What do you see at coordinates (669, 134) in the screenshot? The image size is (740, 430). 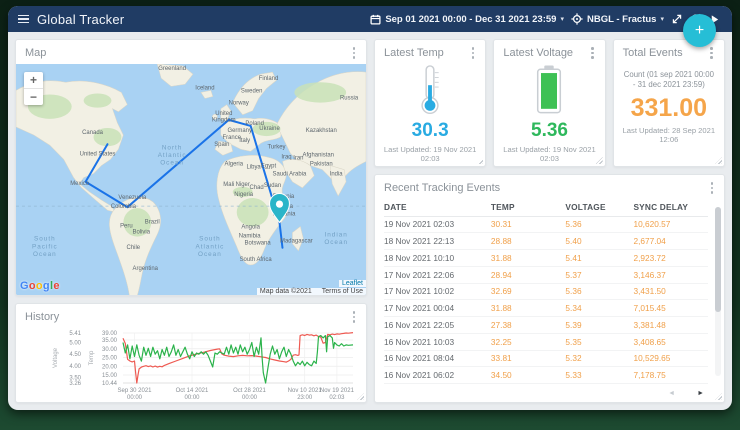 I see `total-events-updated: Last Updated: 28 Sep 2021 12:06` at bounding box center [669, 134].